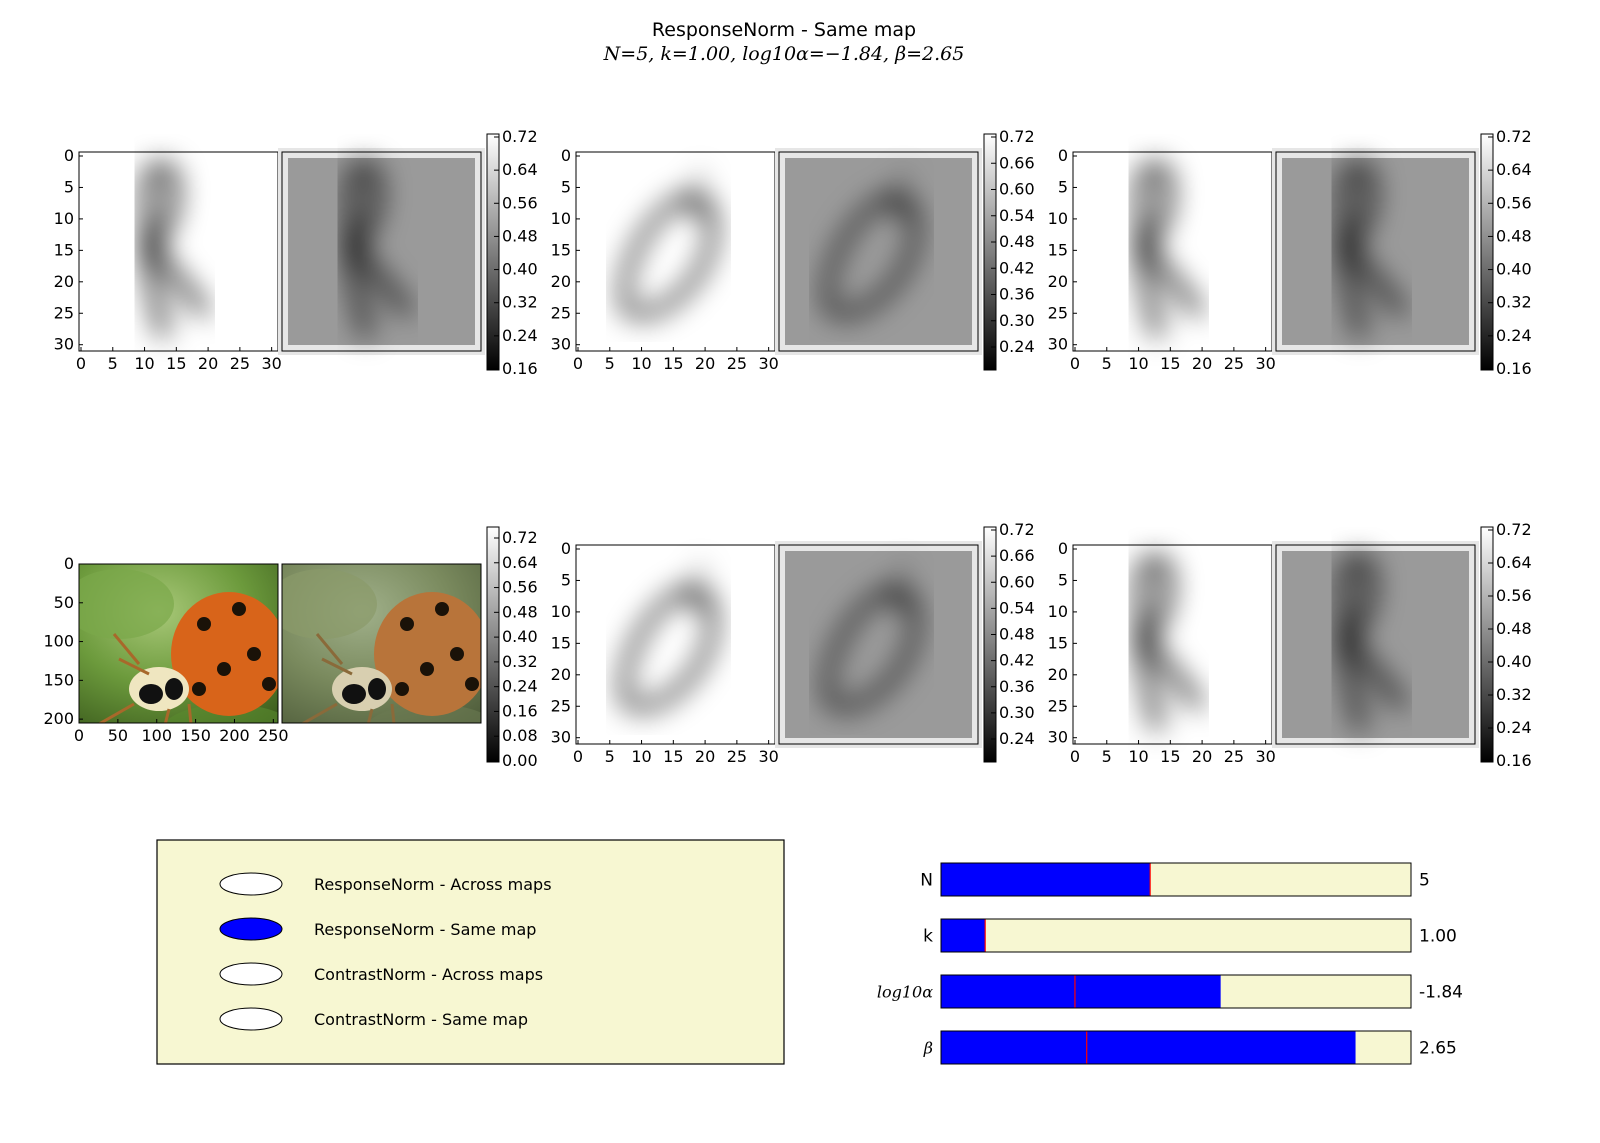 This screenshot has width=1600, height=1143. What do you see at coordinates (737, 756) in the screenshot?
I see `x-tick-label: 25` at bounding box center [737, 756].